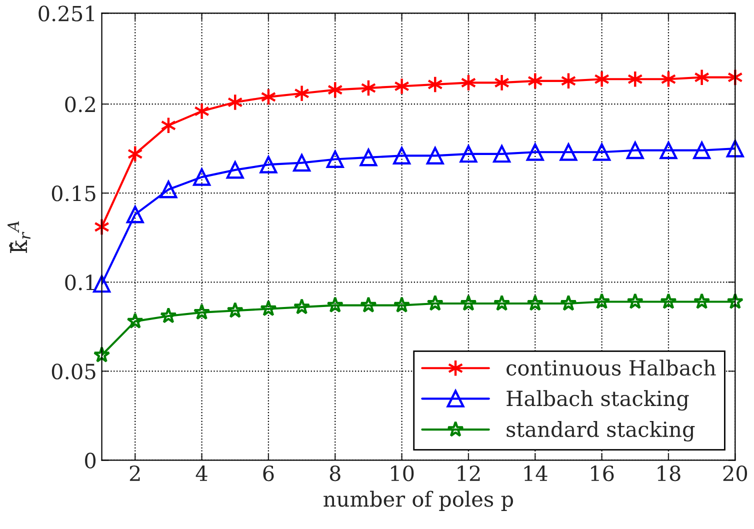  Describe the element at coordinates (597, 400) in the screenshot. I see `legend-label: Halbach stacking` at that location.